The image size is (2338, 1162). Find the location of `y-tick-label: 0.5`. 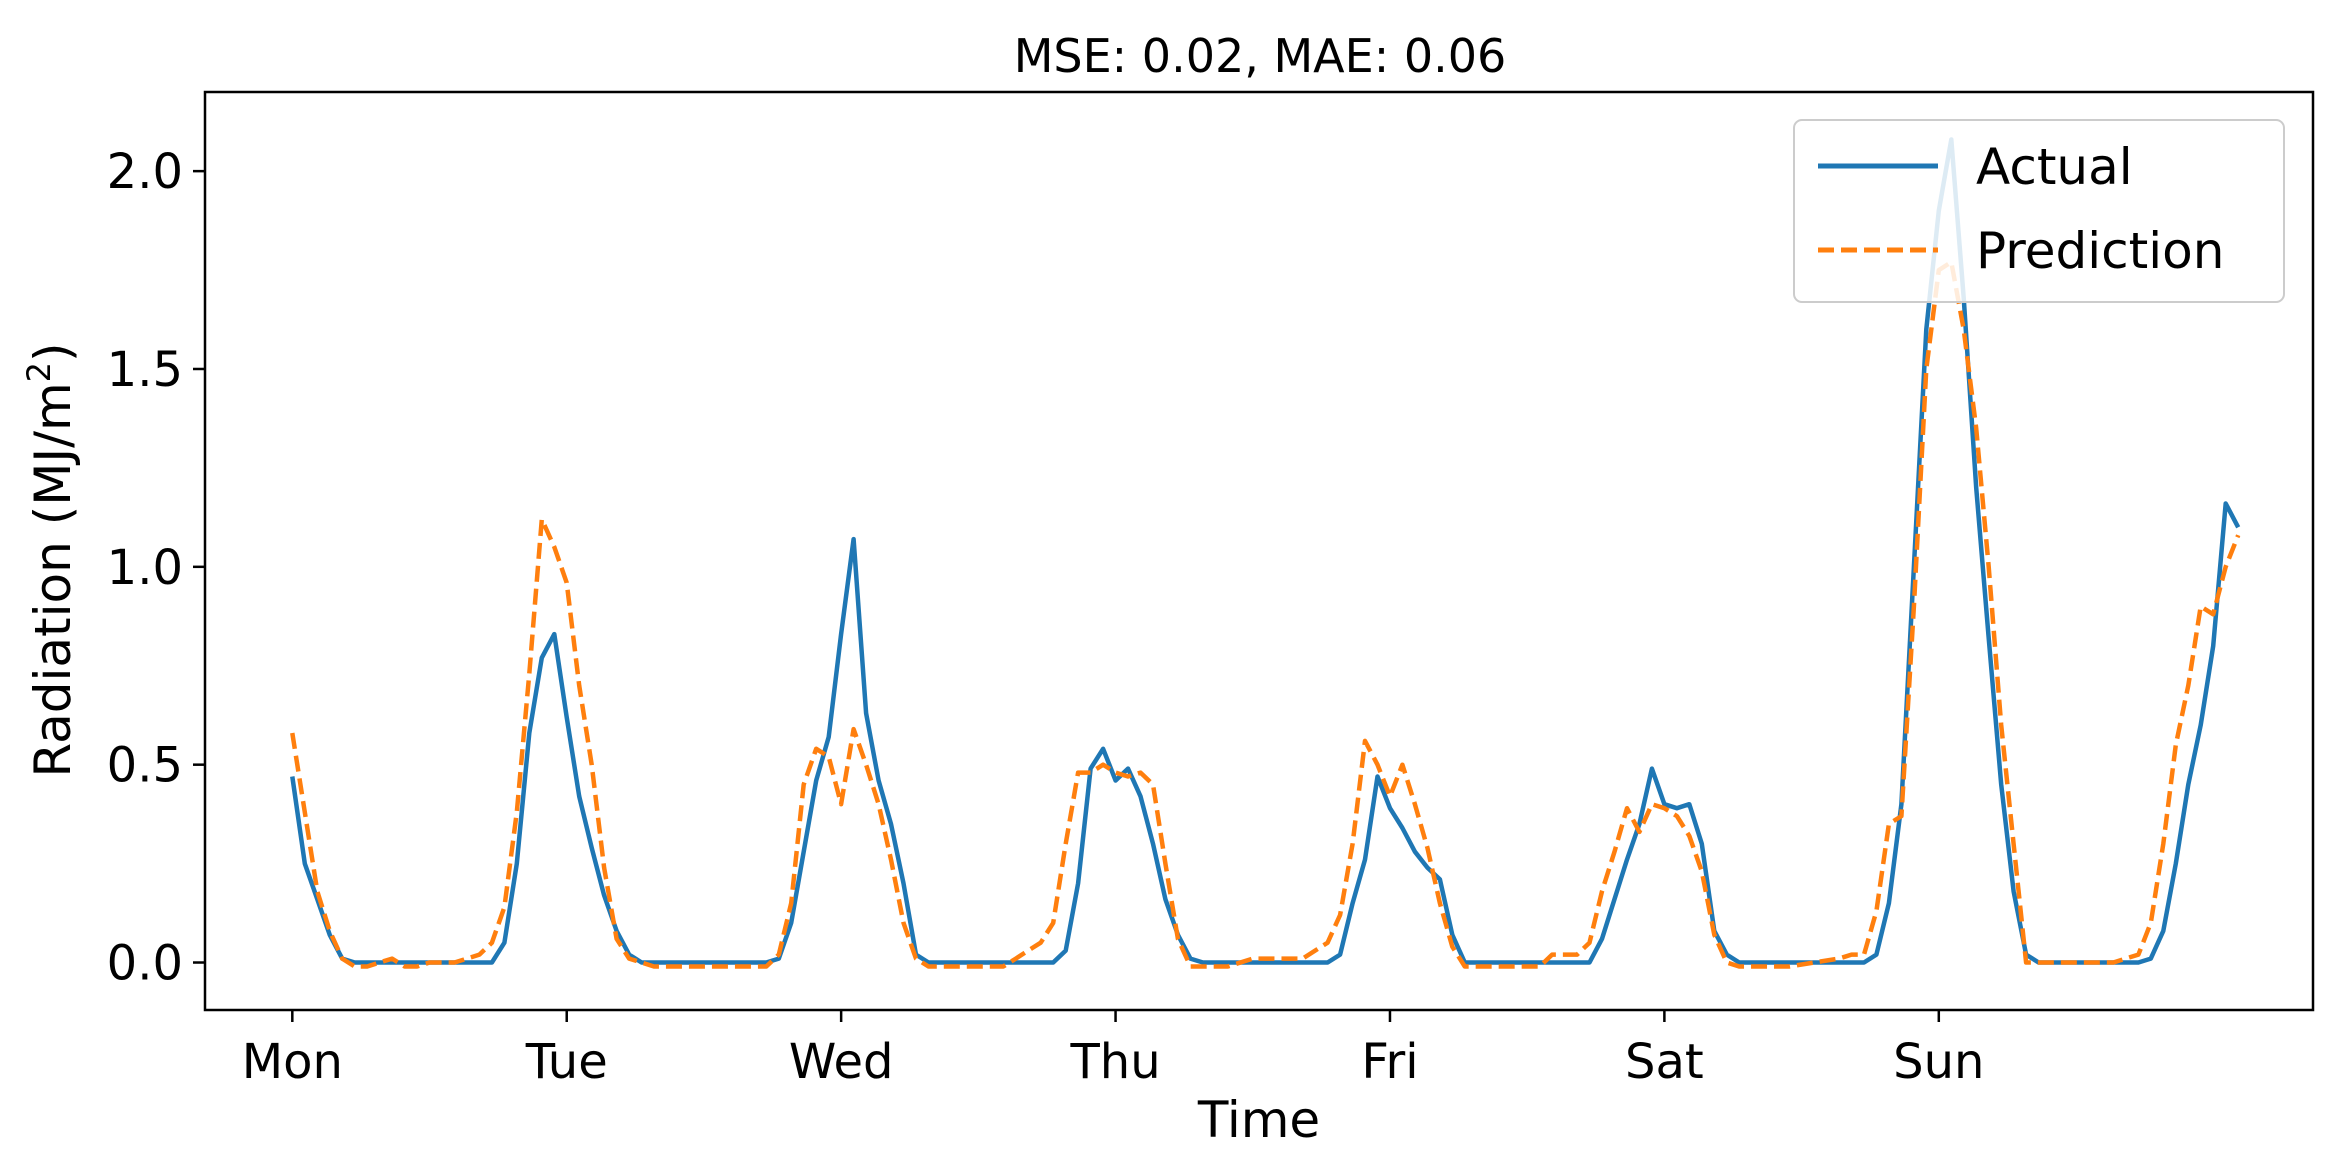

y-tick-label: 0.5 is located at coordinates (145, 766).